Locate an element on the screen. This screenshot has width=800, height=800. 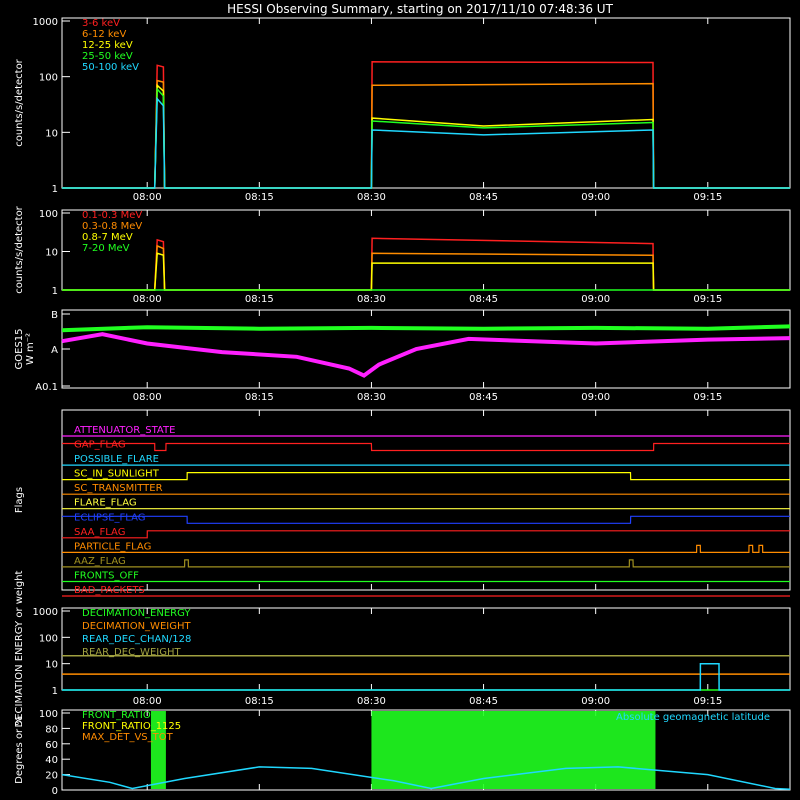
legend-entry: 25-50 keV is located at coordinates (107, 56).